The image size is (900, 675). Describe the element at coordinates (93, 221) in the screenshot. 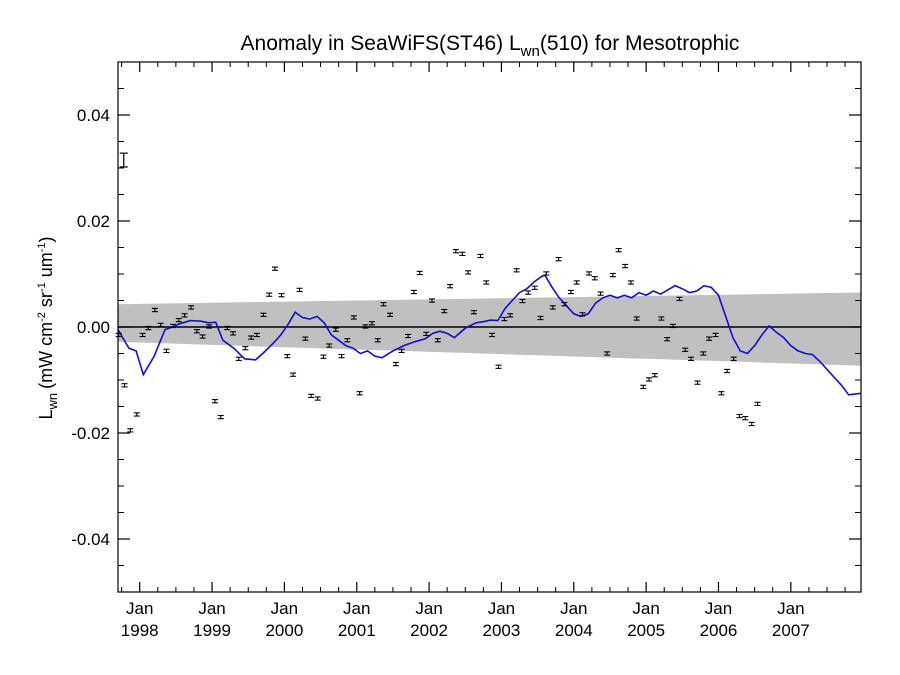

I see `y-tick-label: 0.02` at that location.